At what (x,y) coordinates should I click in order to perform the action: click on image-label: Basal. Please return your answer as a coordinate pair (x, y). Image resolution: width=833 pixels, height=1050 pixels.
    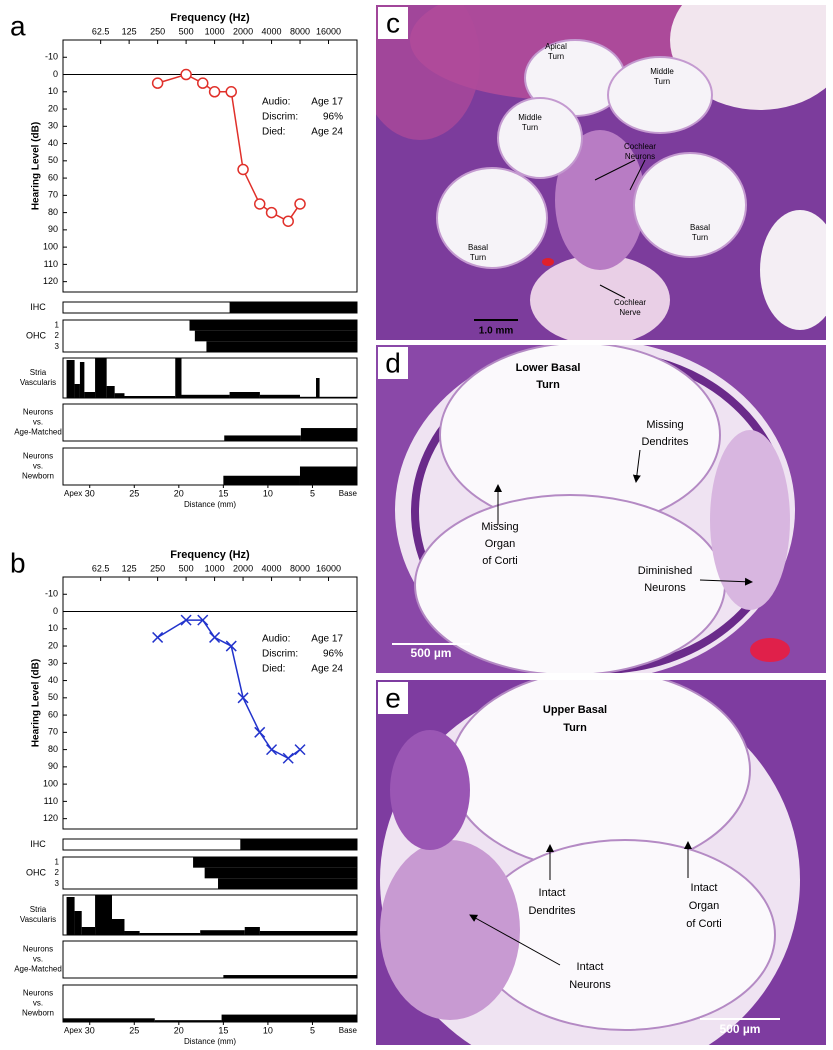
    Looking at the image, I should click on (478, 247).